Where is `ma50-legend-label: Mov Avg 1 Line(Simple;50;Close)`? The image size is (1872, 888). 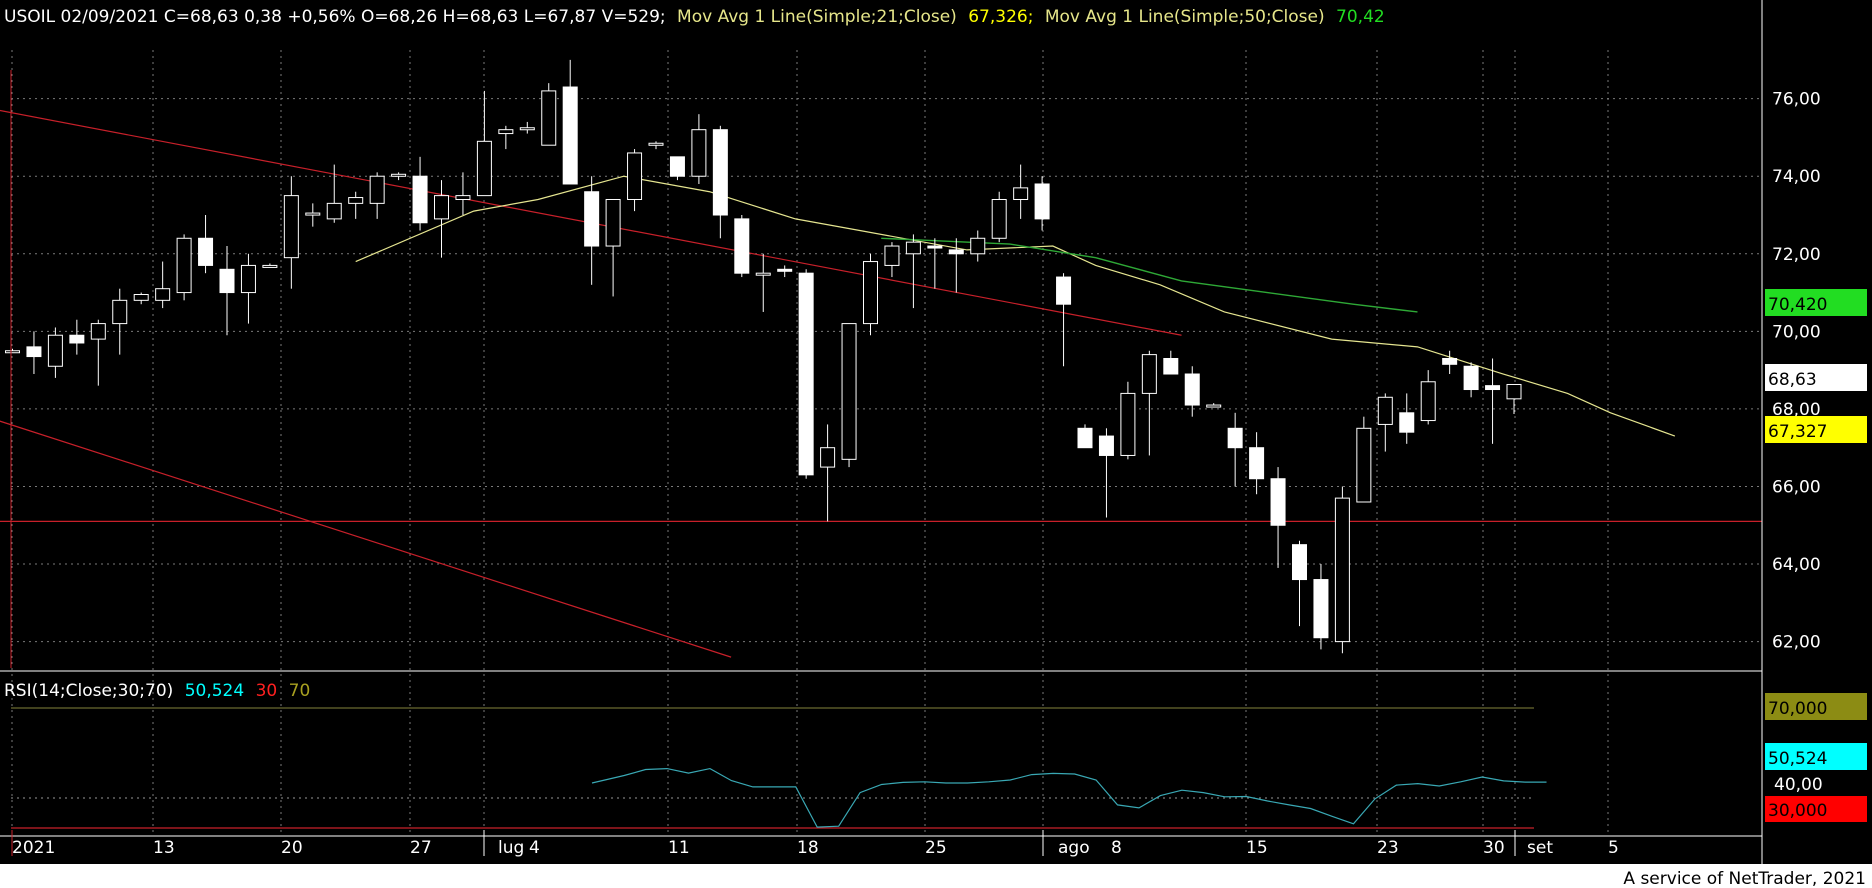 ma50-legend-label: Mov Avg 1 Line(Simple;50;Close) is located at coordinates (1185, 17).